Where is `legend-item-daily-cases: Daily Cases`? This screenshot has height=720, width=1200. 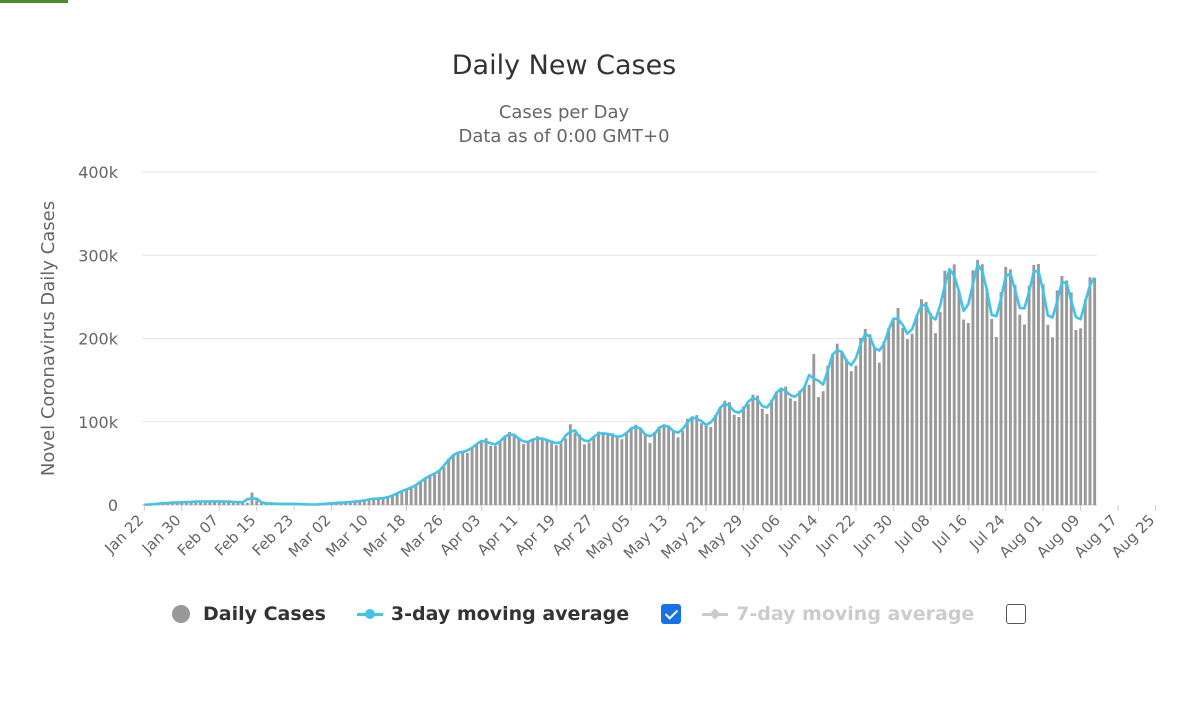
legend-item-daily-cases: Daily Cases is located at coordinates (249, 614).